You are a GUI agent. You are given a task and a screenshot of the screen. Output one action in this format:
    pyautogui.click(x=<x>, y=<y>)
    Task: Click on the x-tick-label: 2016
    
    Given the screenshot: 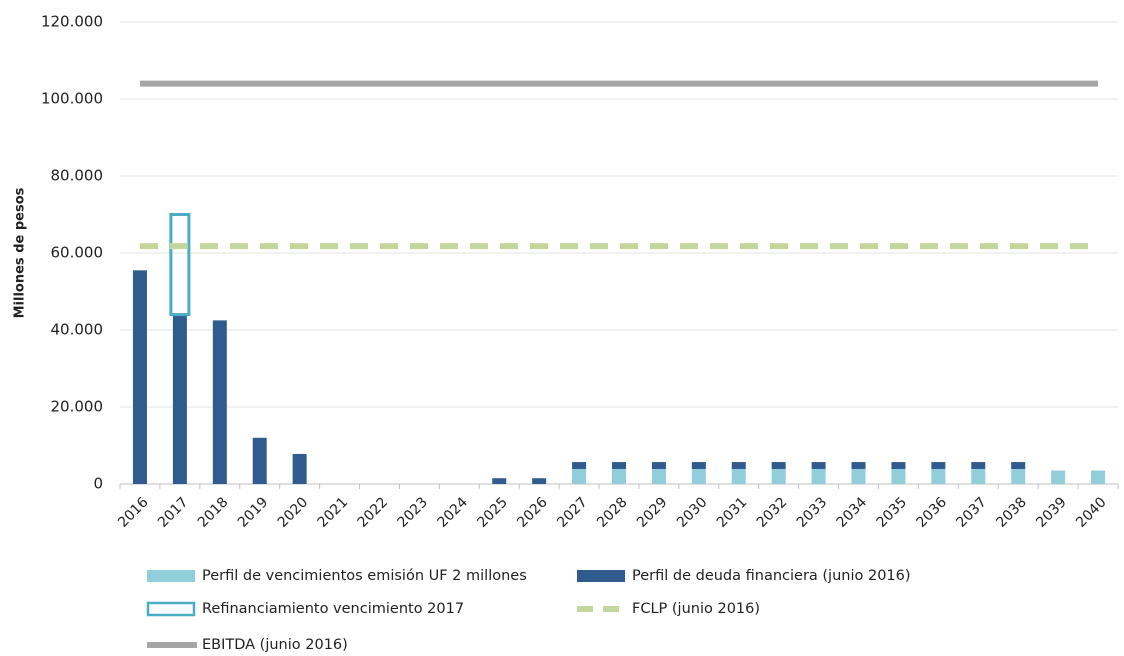 What is the action you would take?
    pyautogui.click(x=133, y=512)
    